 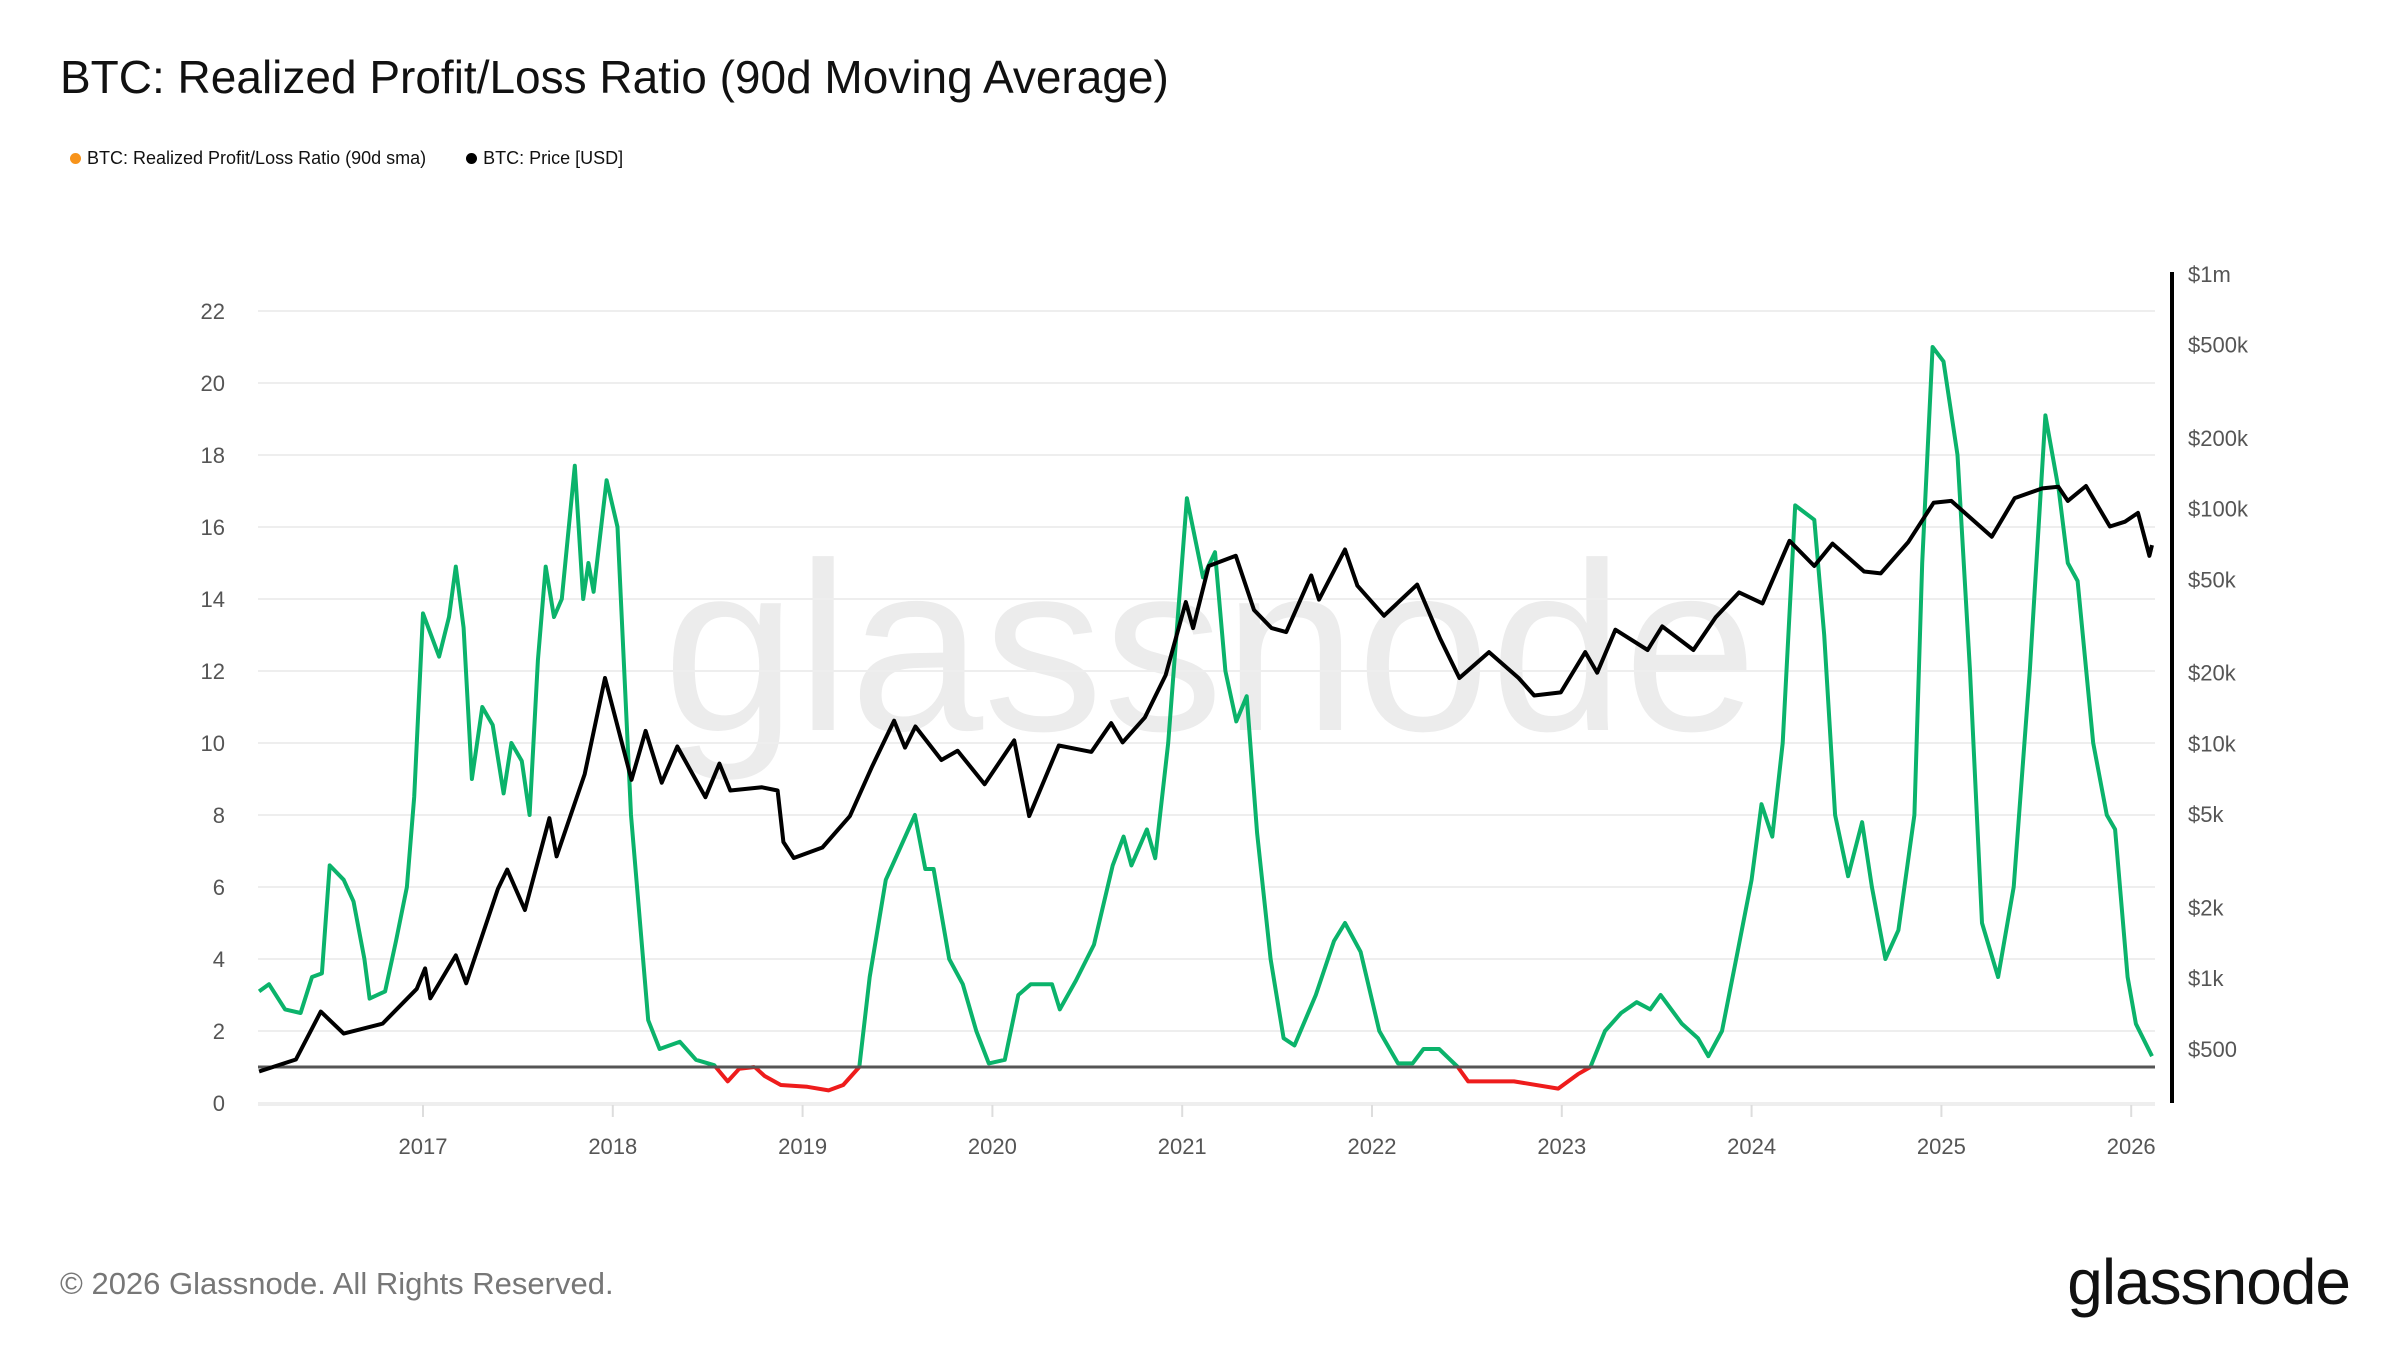 What do you see at coordinates (1372, 1146) in the screenshot?
I see `x-tick-label: 2022` at bounding box center [1372, 1146].